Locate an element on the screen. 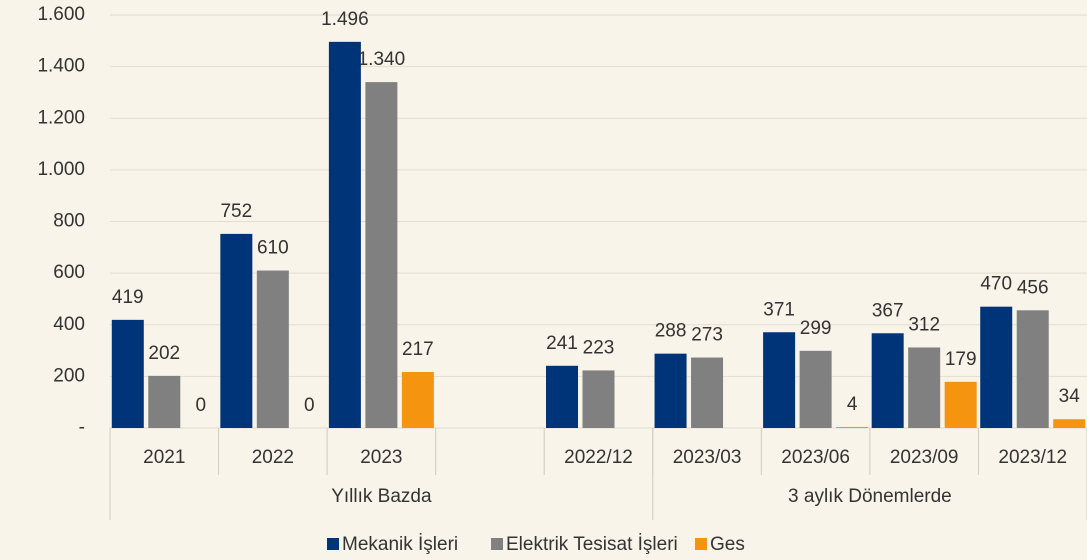 The height and width of the screenshot is (560, 1087). x-tick-label: 2023/12 is located at coordinates (1032, 457).